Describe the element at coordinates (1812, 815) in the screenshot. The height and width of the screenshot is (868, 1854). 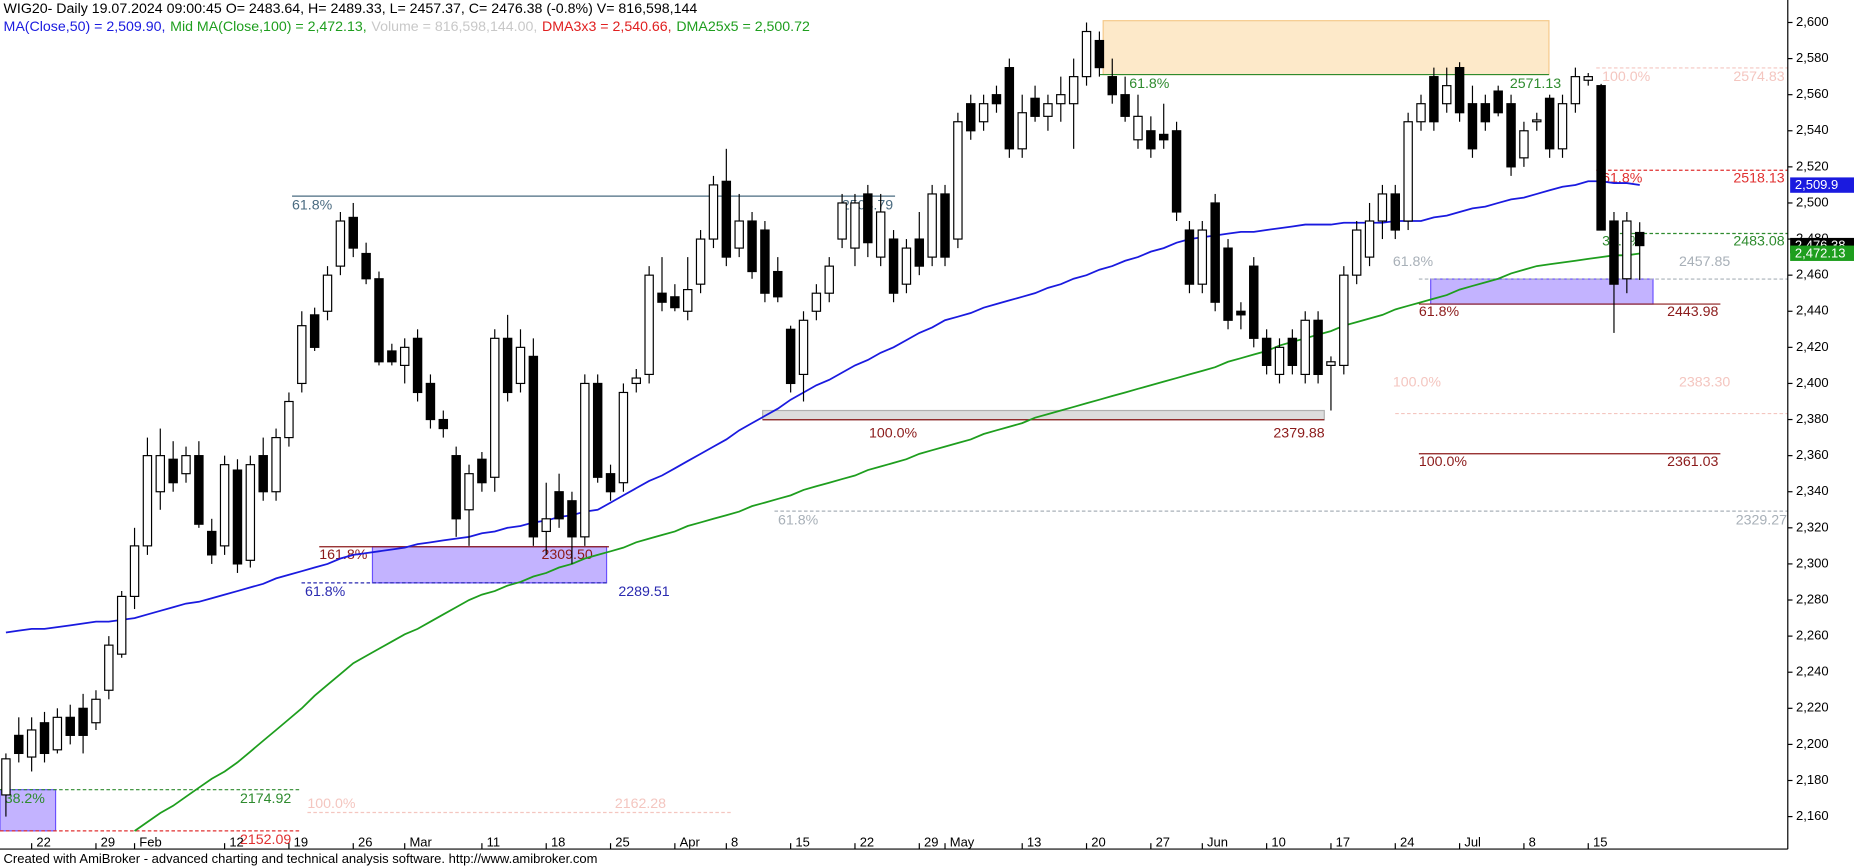
I see `y-tick-label: 2,160` at that location.